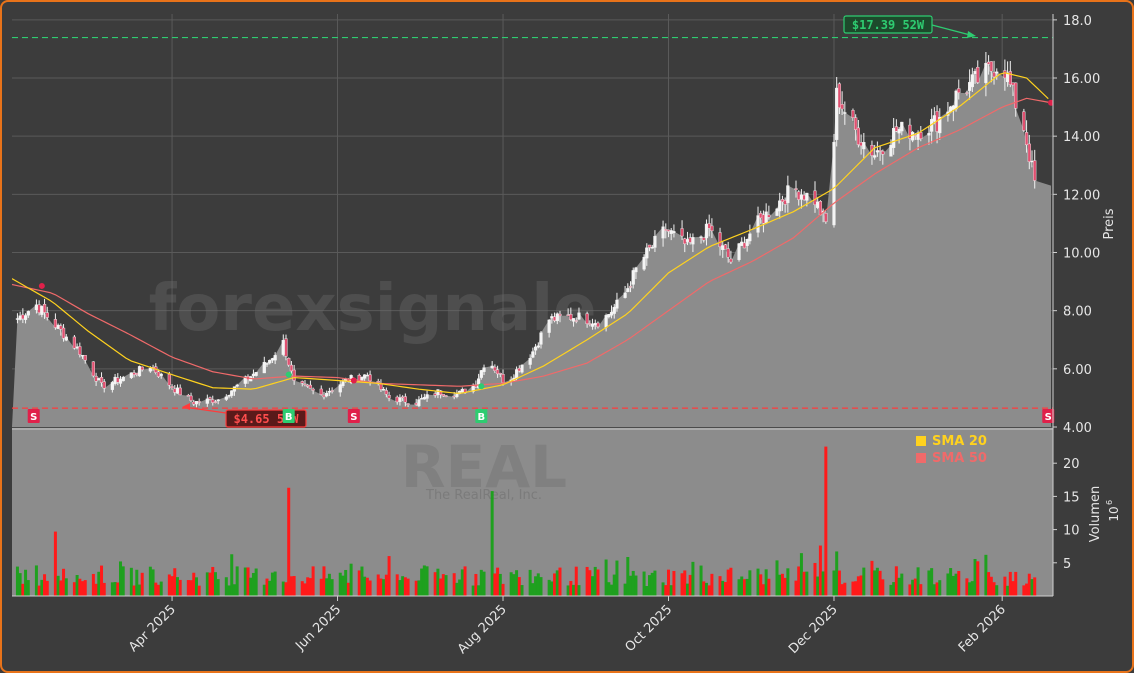 Image resolution: width=1134 pixels, height=673 pixels. Describe the element at coordinates (482, 629) in the screenshot. I see `time-tick-label: Aug 2025` at that location.